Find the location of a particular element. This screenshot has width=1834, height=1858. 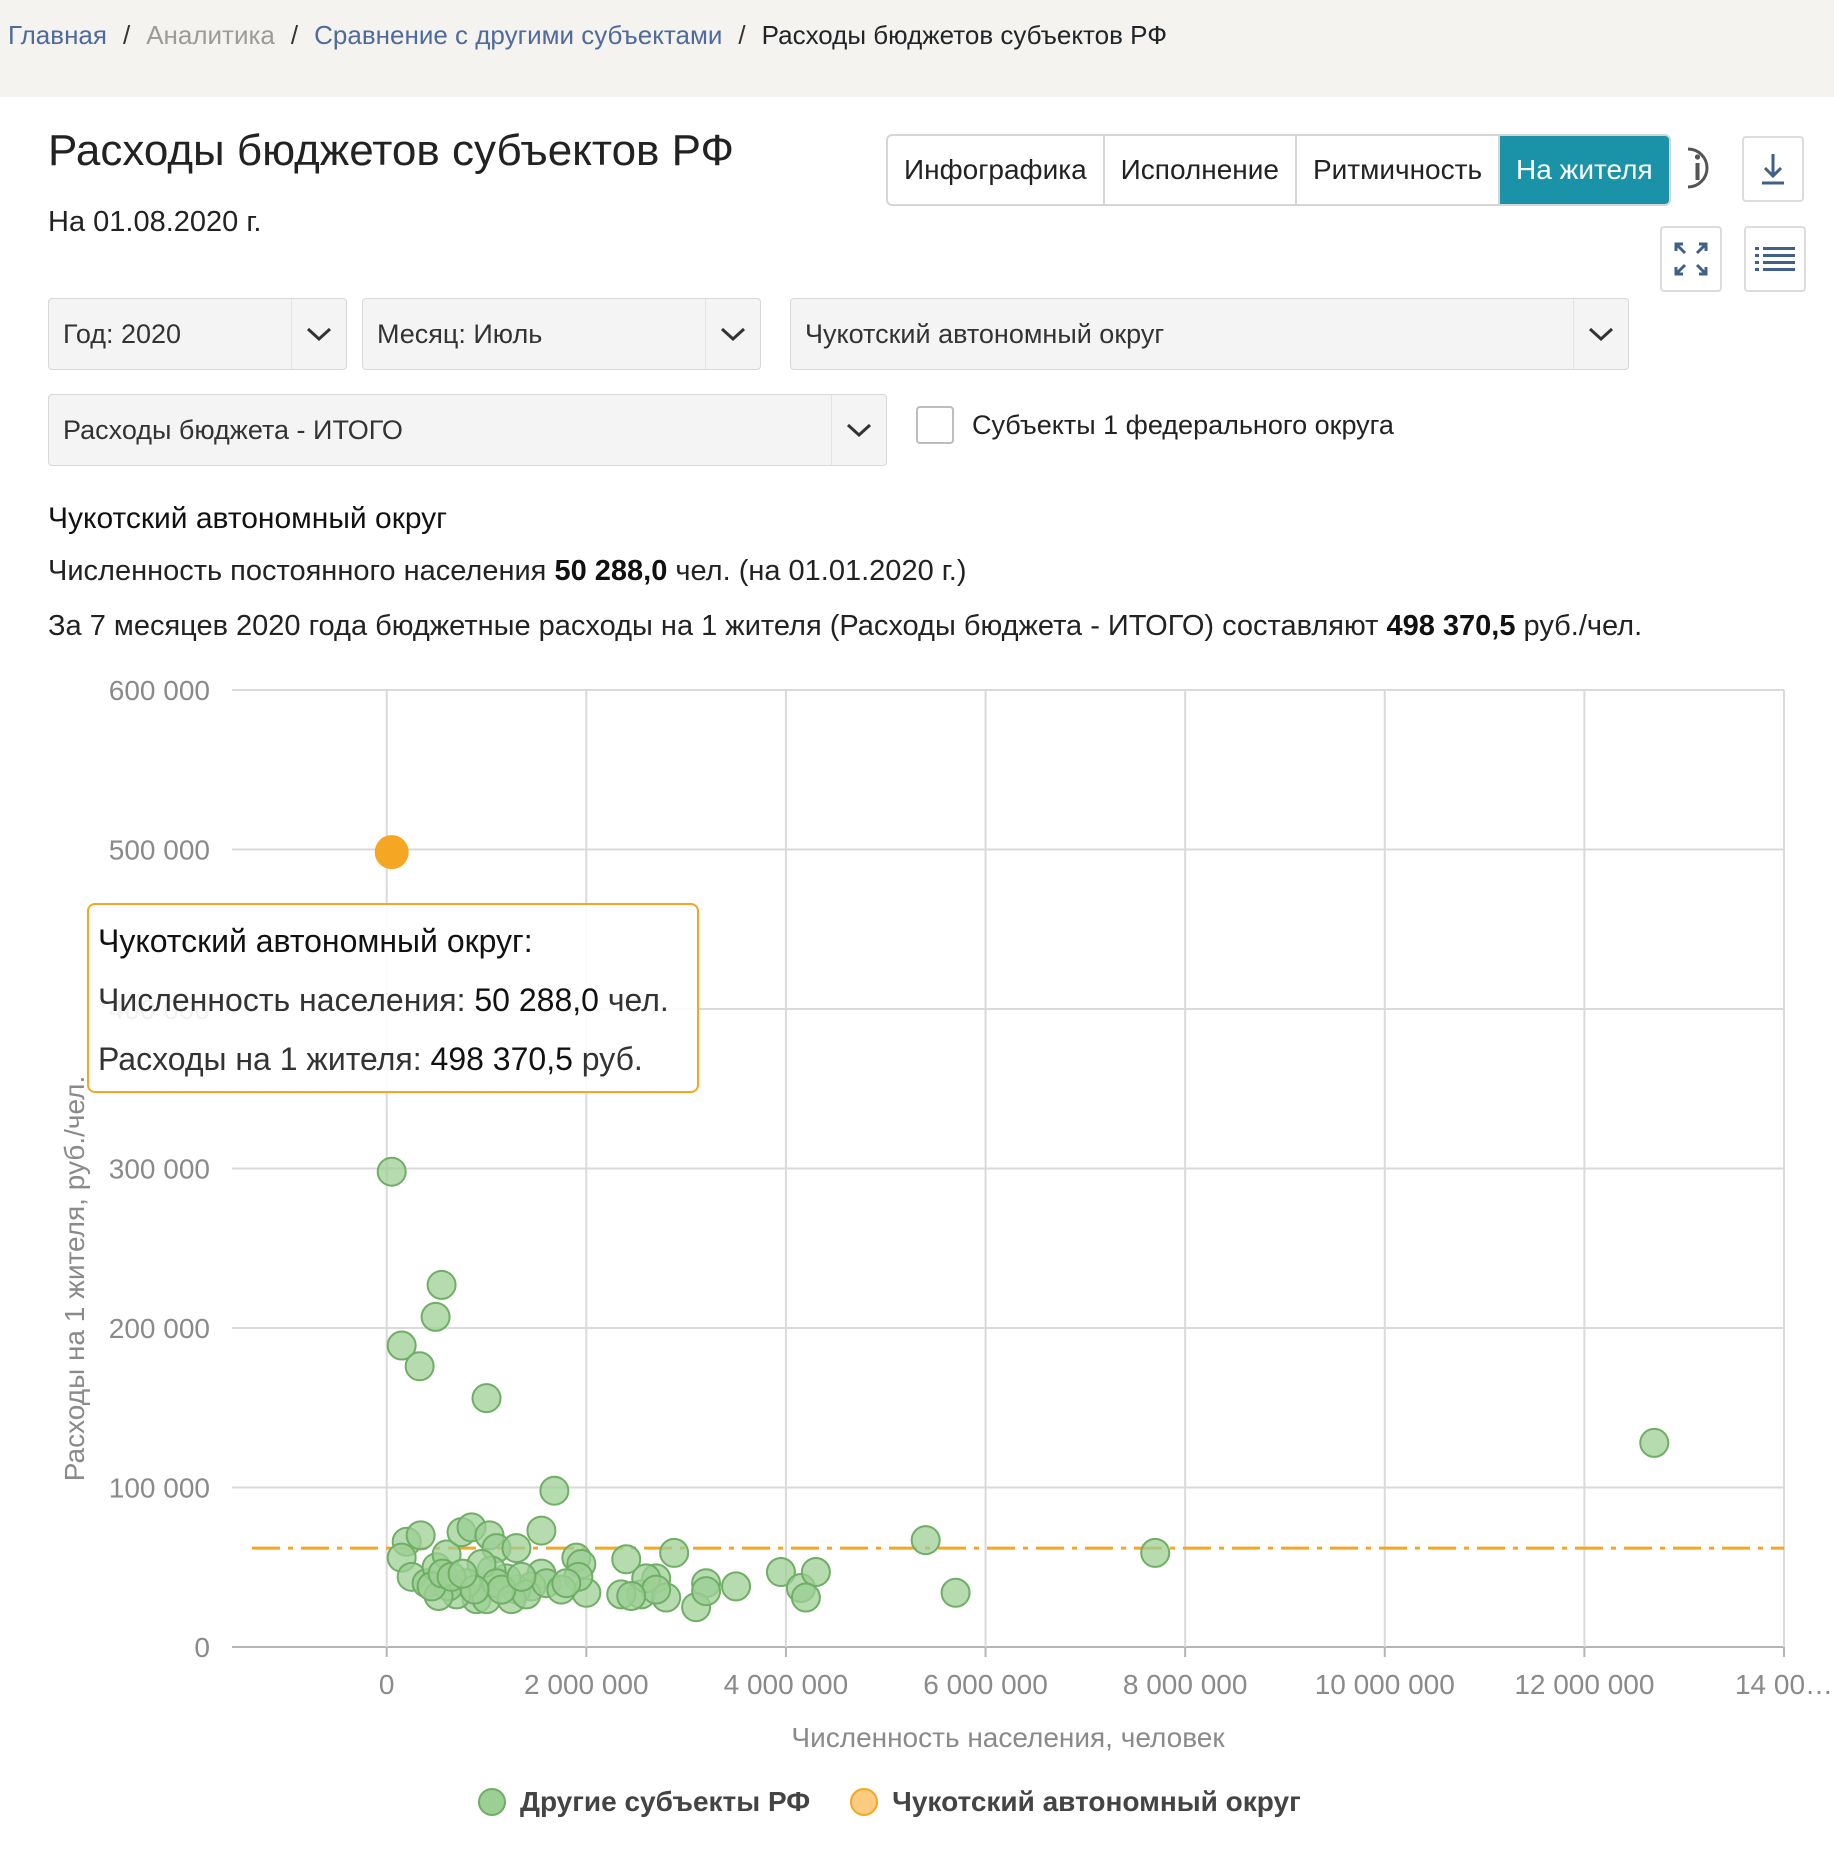

tab-per-resident: На жителя is located at coordinates (1584, 170).